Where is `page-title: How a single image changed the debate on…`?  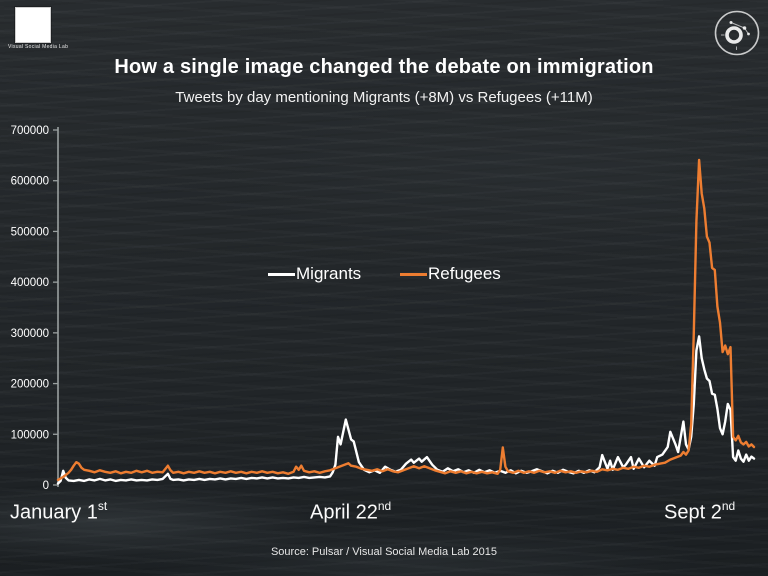
page-title: How a single image changed the debate on… is located at coordinates (384, 67).